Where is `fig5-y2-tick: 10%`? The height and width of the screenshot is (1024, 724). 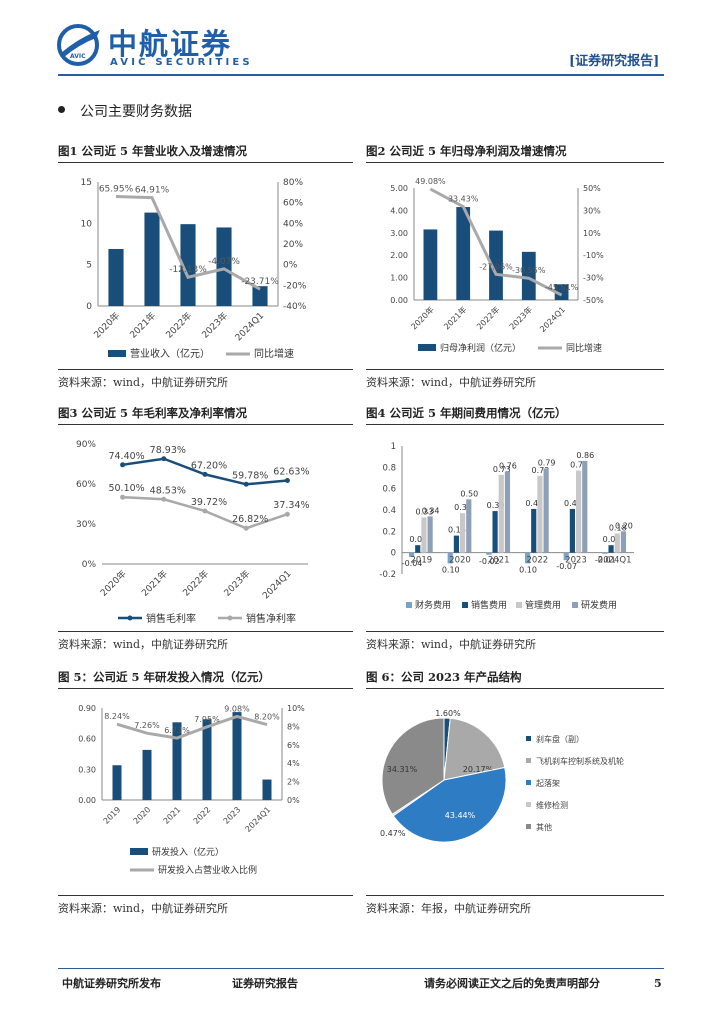 fig5-y2-tick: 10% is located at coordinates (296, 708).